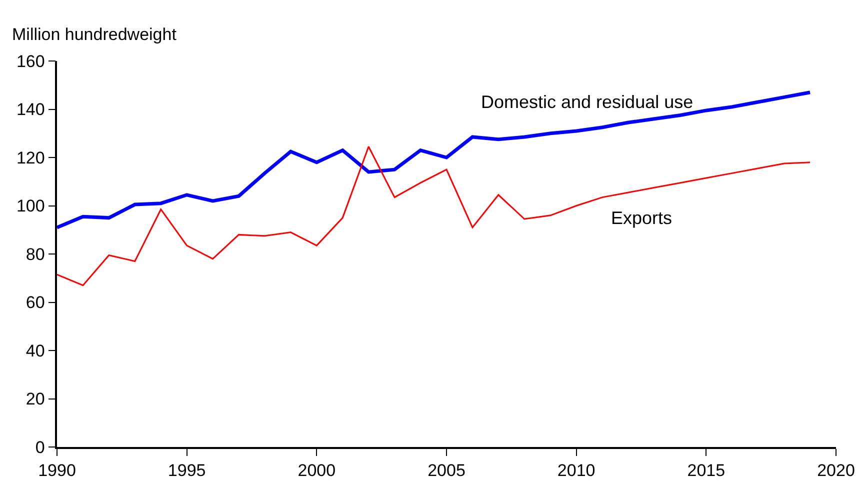 The image size is (860, 489). I want to click on y-tick-label: 60, so click(35, 302).